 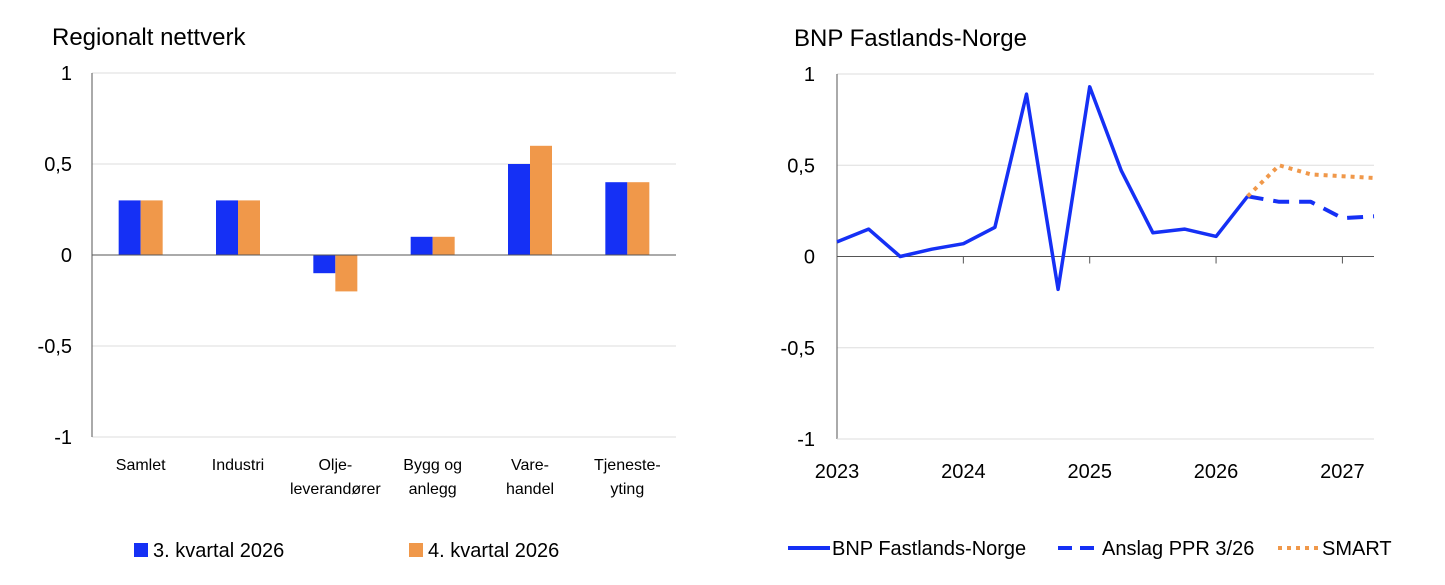 What do you see at coordinates (493, 551) in the screenshot?
I see `legend-label: 4. kvartal 2026` at bounding box center [493, 551].